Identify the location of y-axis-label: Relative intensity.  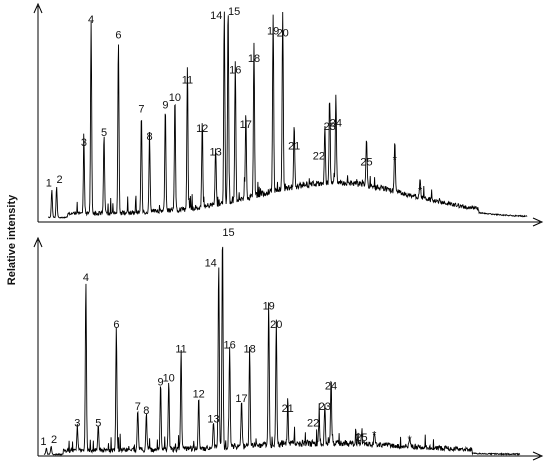
(12, 239).